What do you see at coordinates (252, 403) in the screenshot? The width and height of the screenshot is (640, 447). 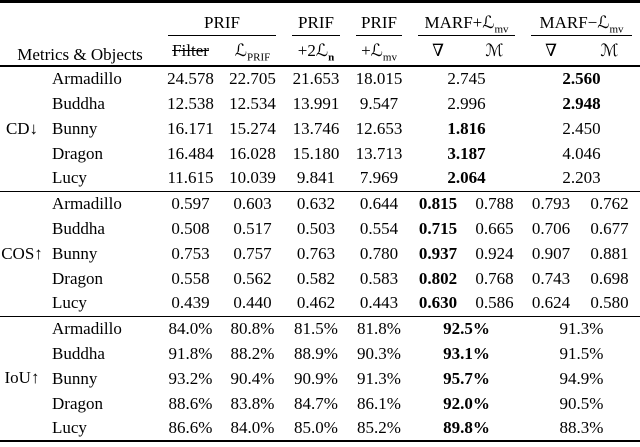 I see `value-cell: 83.8%` at bounding box center [252, 403].